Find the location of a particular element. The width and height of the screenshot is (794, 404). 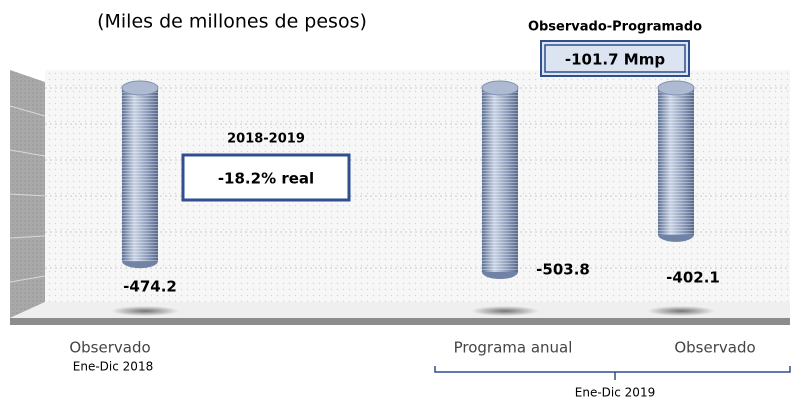

data-label: -474.2 is located at coordinates (150, 287).